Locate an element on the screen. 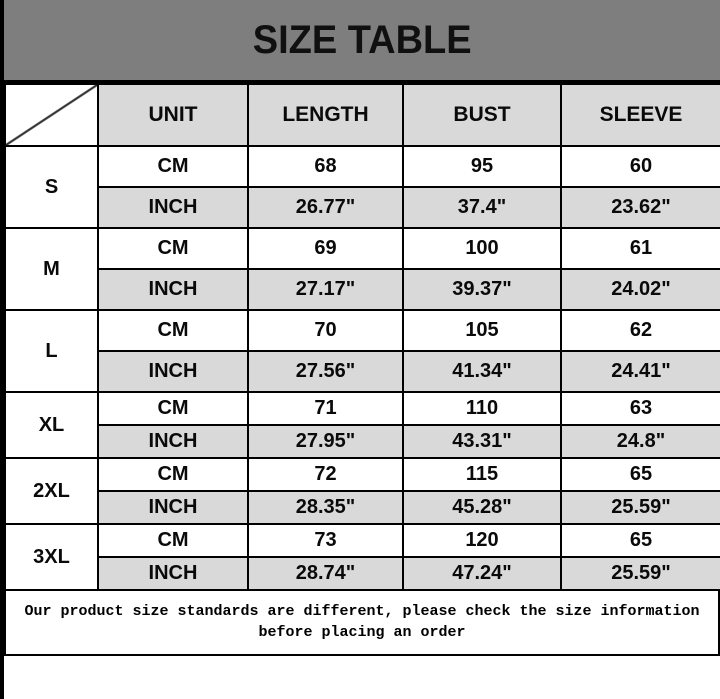  value-cell: 68 is located at coordinates (325, 166).